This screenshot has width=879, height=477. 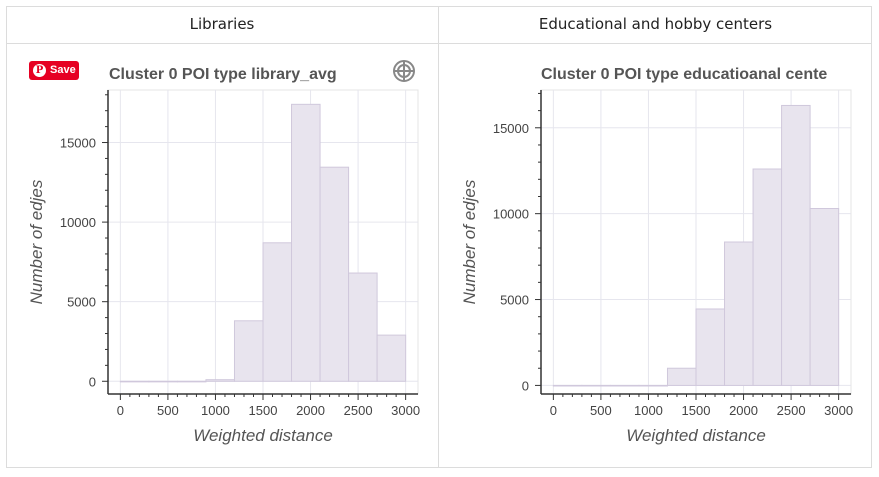 What do you see at coordinates (684, 74) in the screenshot?
I see `chart-title: Cluster 0 POI type educatioanal cente` at bounding box center [684, 74].